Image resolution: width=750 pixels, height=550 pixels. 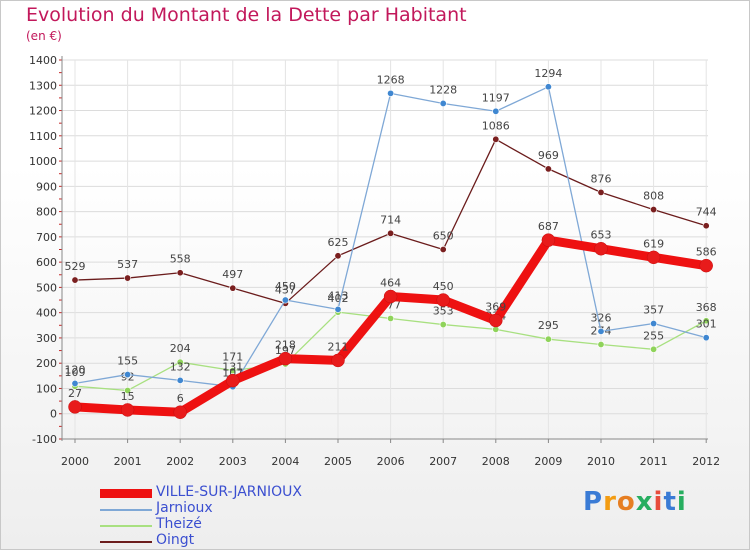 What do you see at coordinates (44, 439) in the screenshot?
I see `y-tick-label: -100` at bounding box center [44, 439].